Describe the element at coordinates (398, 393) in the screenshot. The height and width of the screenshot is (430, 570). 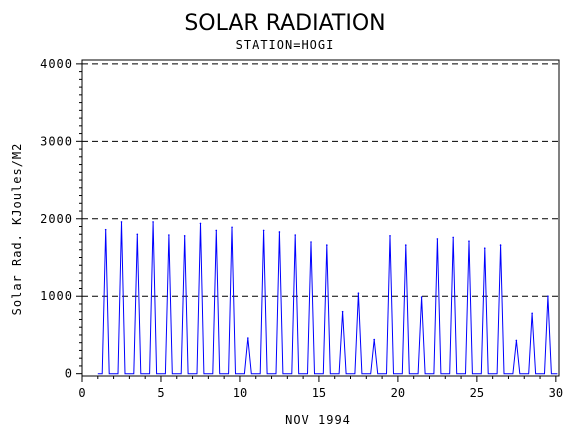
I see `x-tick-label: 20` at that location.